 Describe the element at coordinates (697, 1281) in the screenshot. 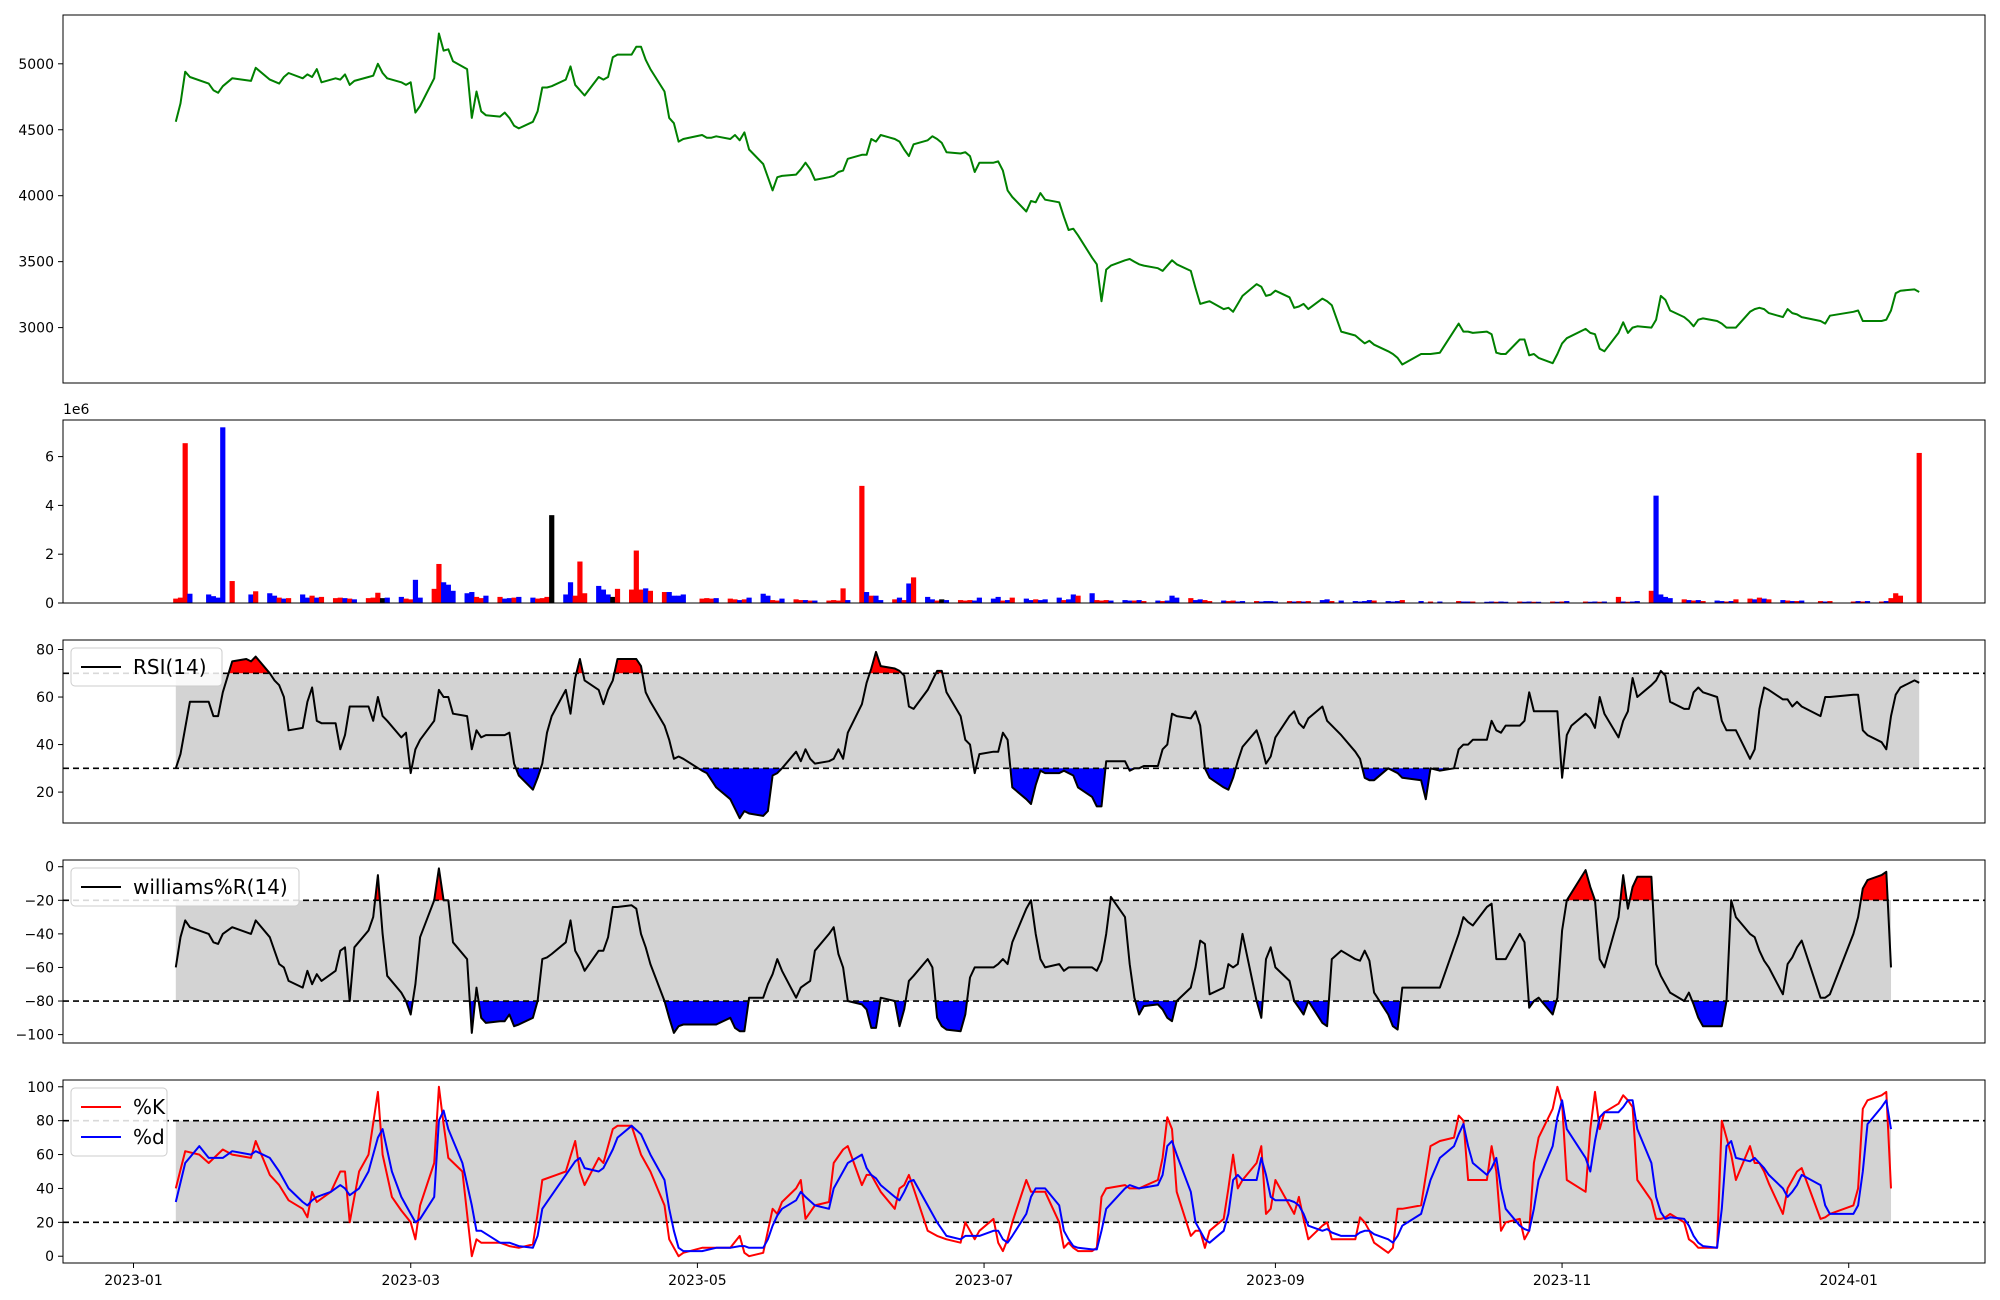

I see `x-tick-label: 2023-05` at that location.